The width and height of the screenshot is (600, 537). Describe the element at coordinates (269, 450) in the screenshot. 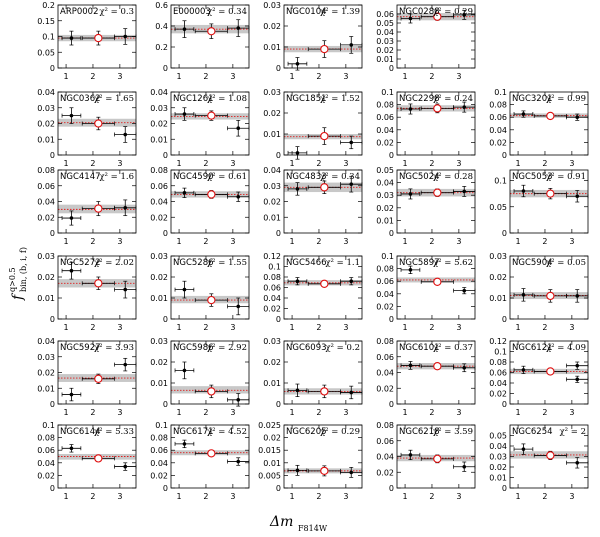

I see `y-tick-label: 0.015` at that location.